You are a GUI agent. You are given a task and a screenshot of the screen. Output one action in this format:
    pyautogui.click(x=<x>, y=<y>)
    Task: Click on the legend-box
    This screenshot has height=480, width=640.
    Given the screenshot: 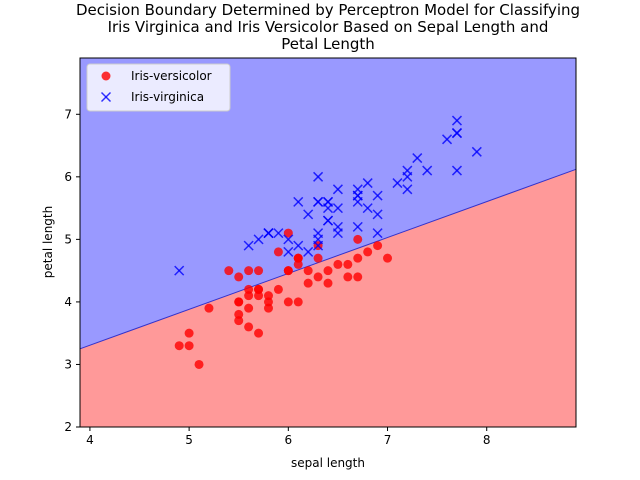 What is the action you would take?
    pyautogui.click(x=158, y=87)
    